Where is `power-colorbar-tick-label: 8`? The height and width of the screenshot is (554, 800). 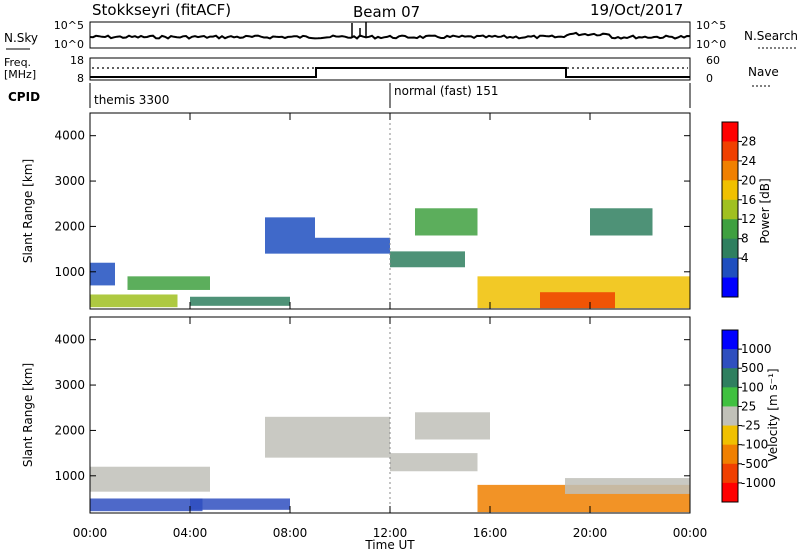
power-colorbar-tick-label: 8 is located at coordinates (745, 239).